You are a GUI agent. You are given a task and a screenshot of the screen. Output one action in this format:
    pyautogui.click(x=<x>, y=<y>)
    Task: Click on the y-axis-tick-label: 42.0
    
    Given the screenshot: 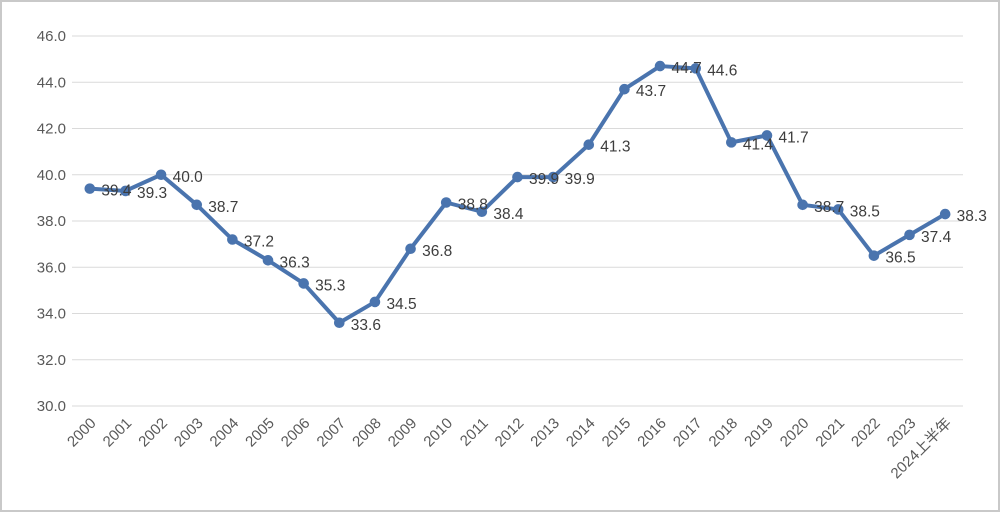 What is the action you would take?
    pyautogui.click(x=51, y=129)
    